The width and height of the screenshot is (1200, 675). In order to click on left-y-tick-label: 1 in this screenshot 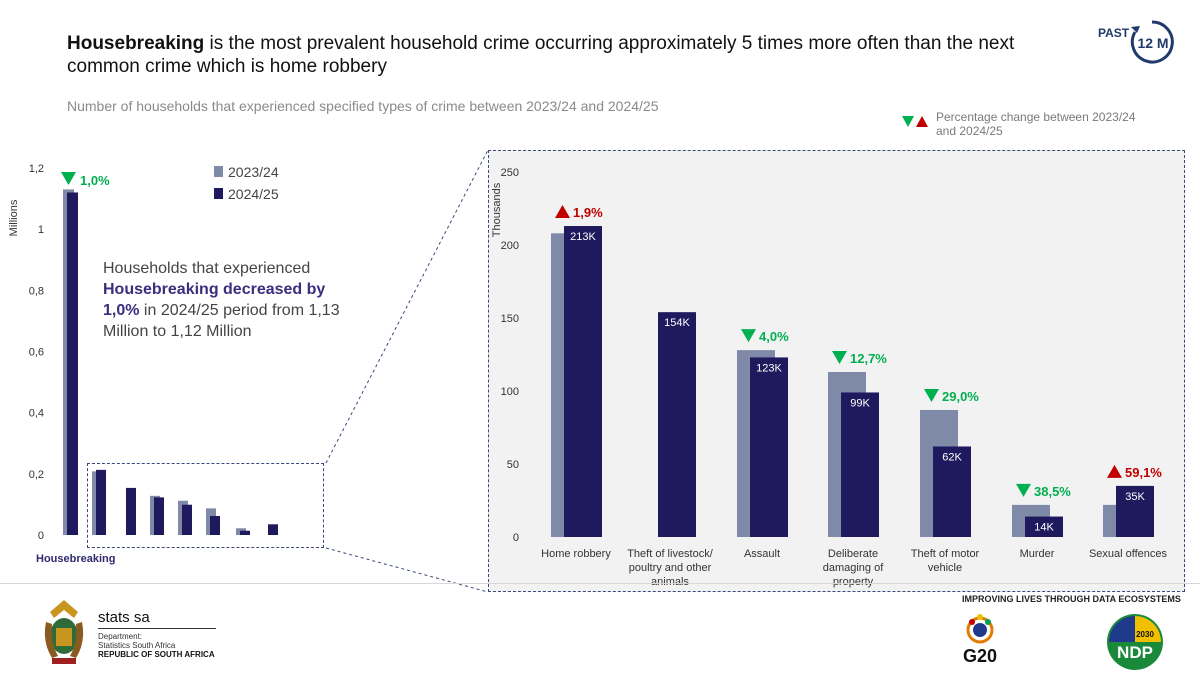, I will do `click(41, 230)`.